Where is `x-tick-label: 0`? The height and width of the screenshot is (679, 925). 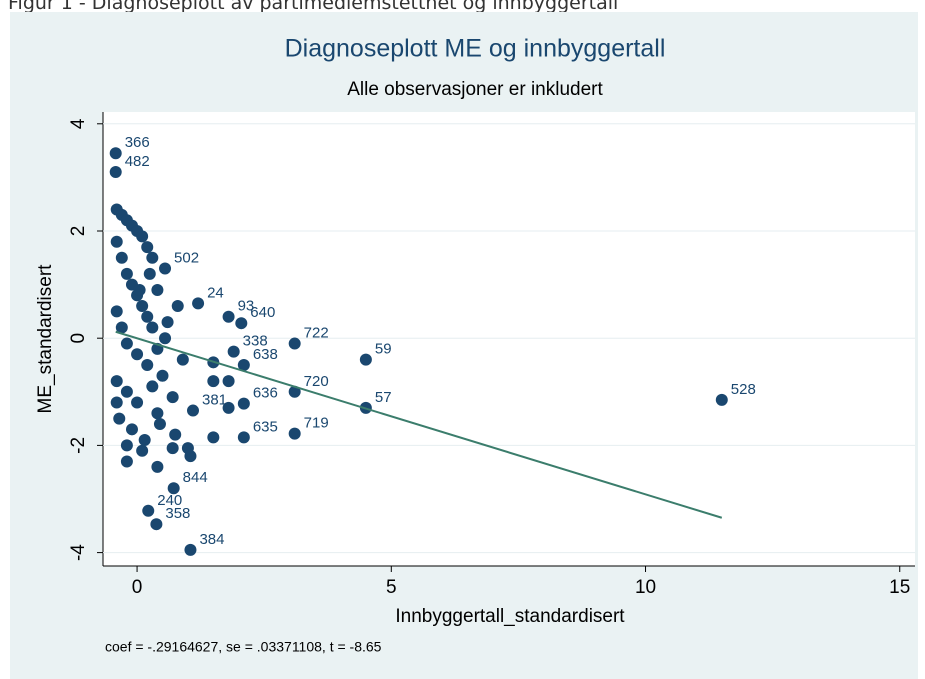
x-tick-label: 0 is located at coordinates (137, 587).